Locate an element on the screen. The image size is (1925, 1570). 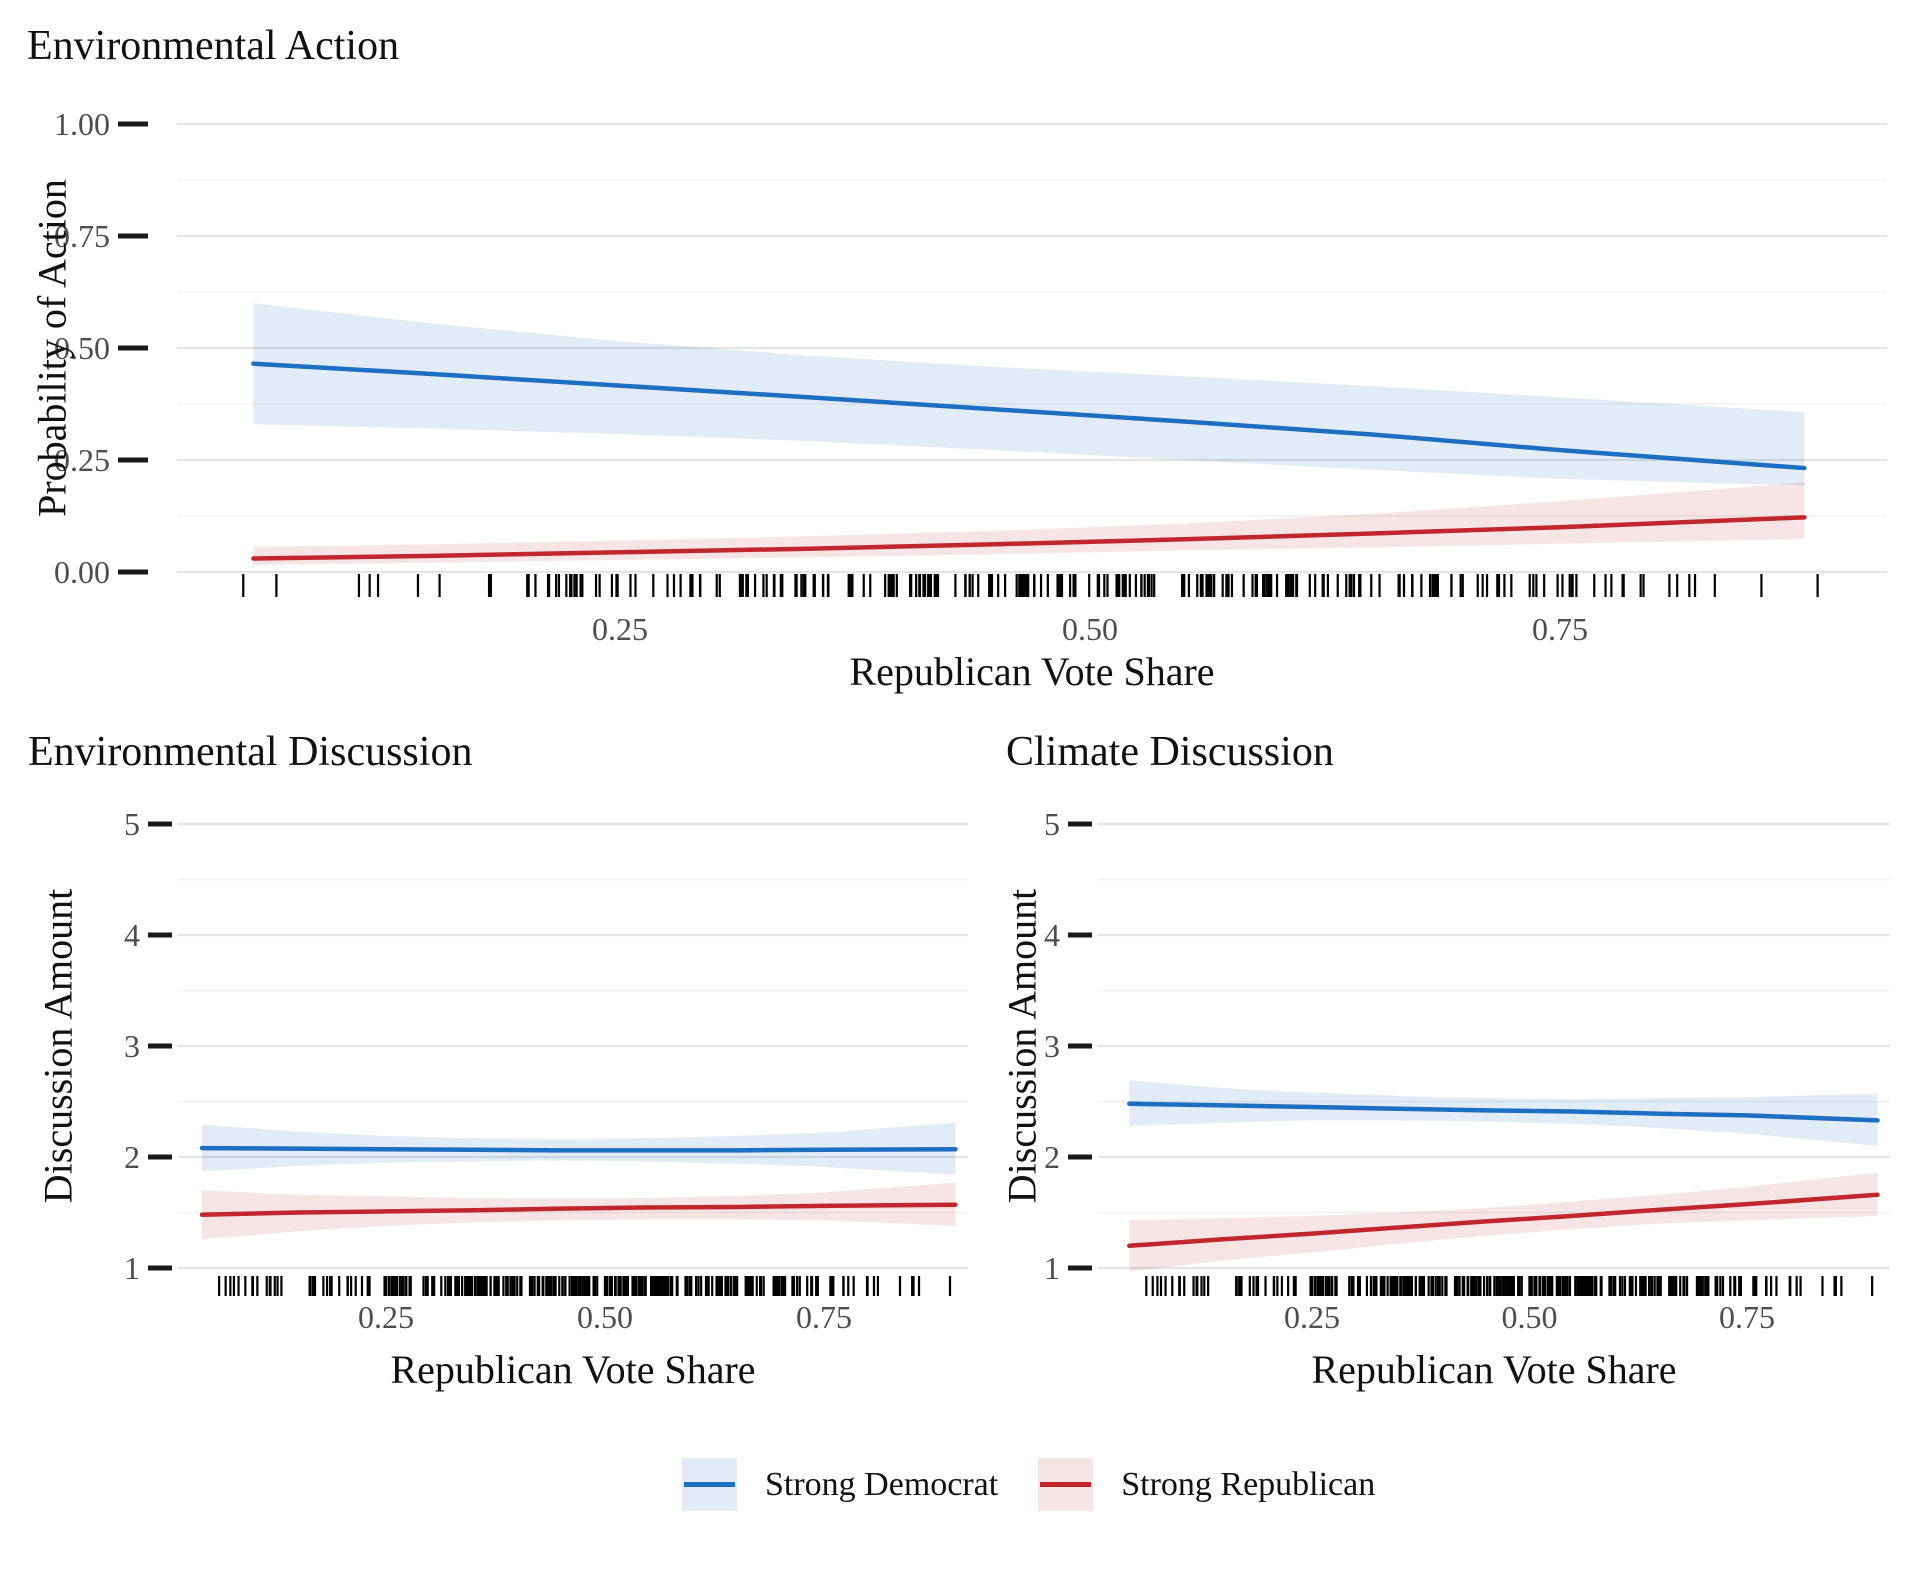
legend-key-democrat-line is located at coordinates (709, 1484).